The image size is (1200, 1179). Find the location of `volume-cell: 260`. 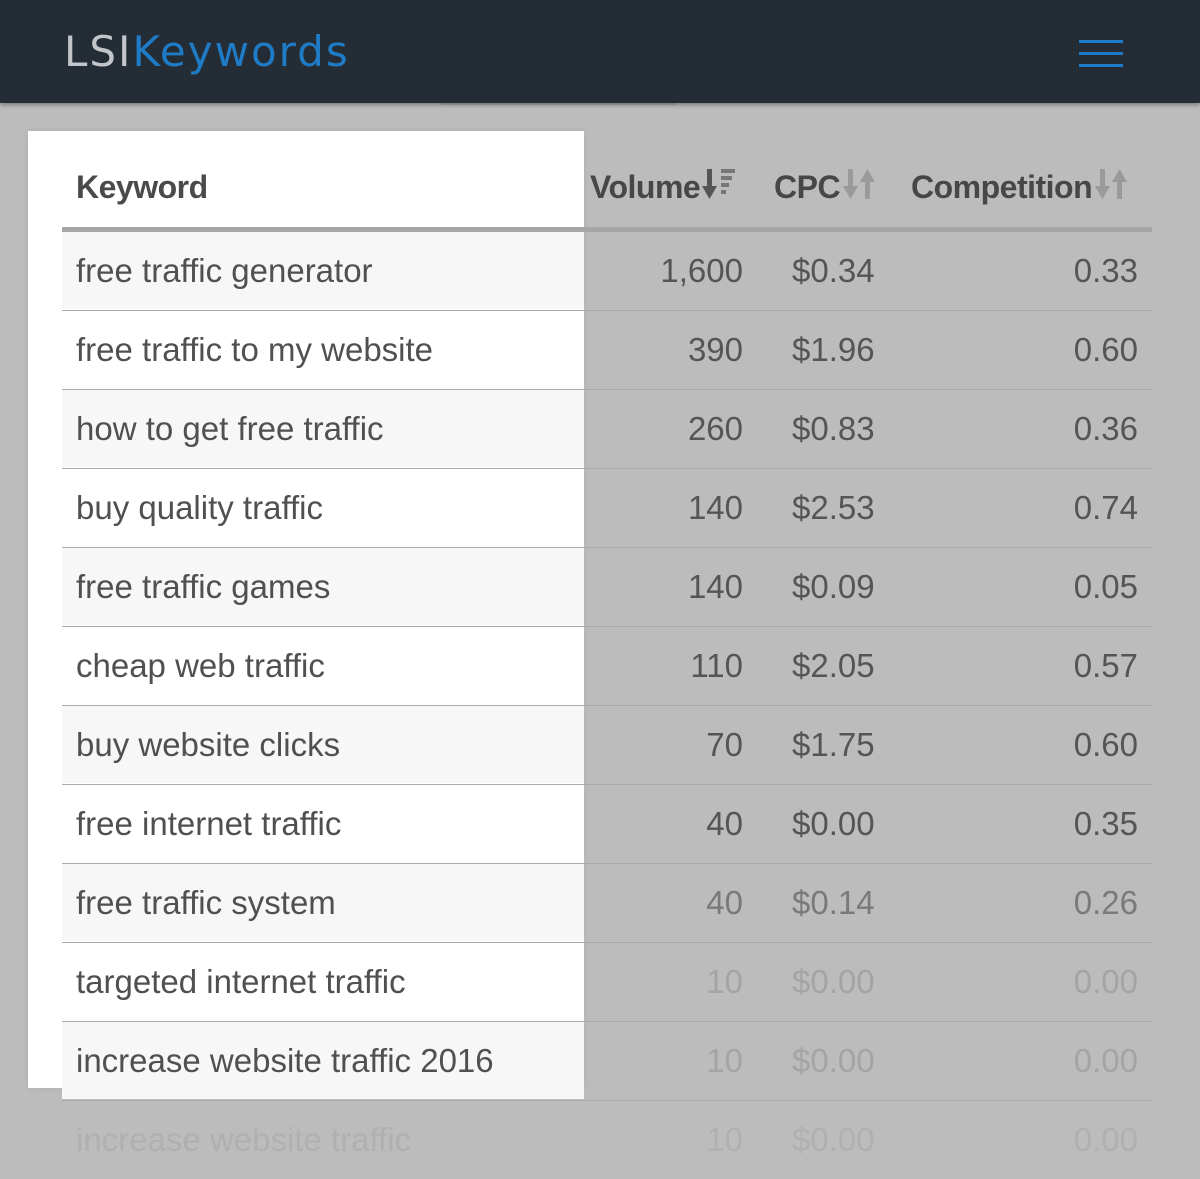

volume-cell: 260 is located at coordinates (715, 428).